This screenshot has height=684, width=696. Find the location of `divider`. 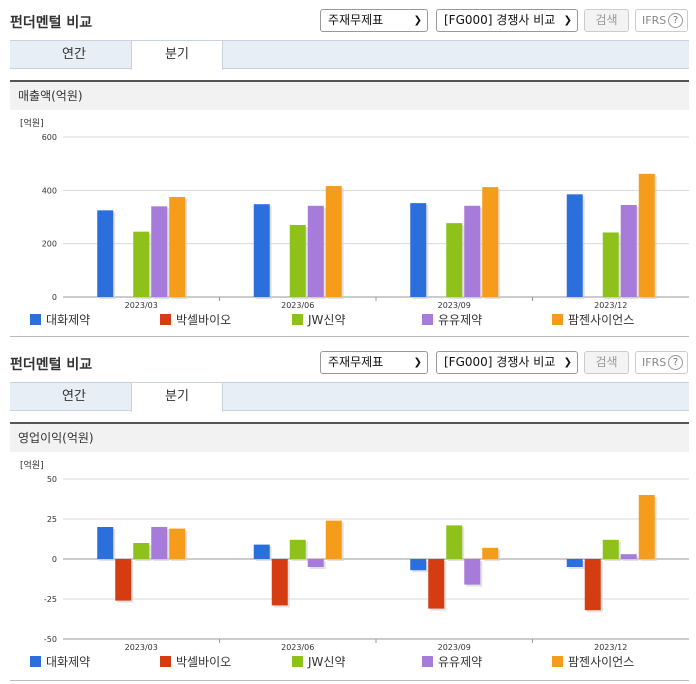

divider is located at coordinates (349, 680).